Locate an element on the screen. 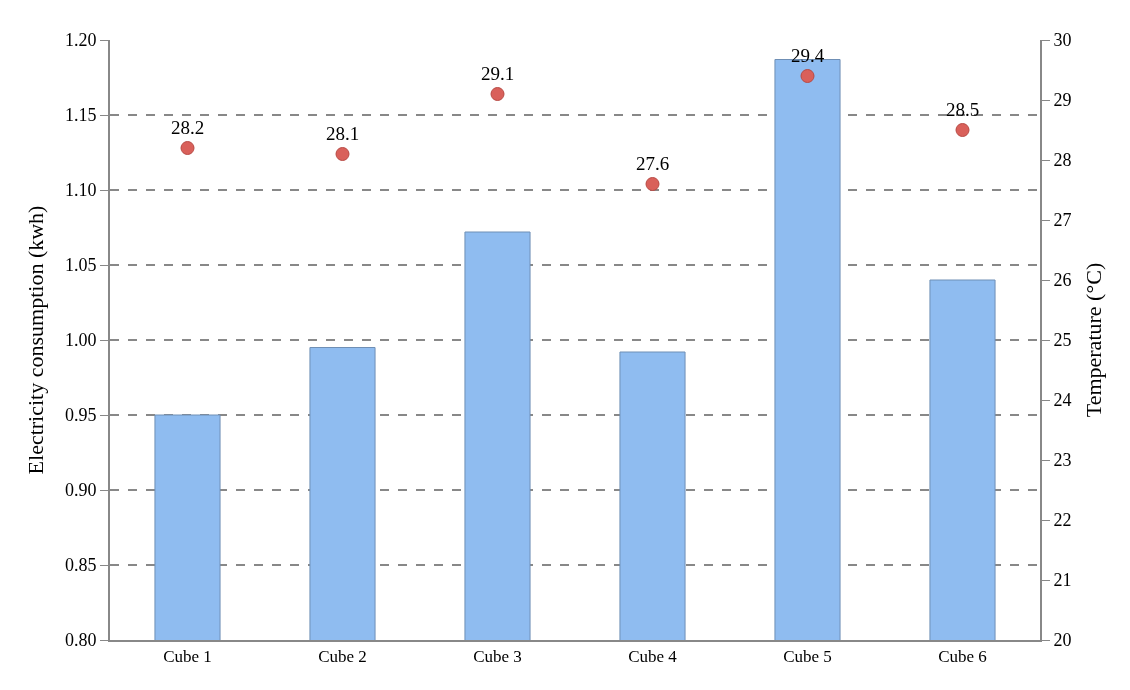 Image resolution: width=1130 pixels, height=690 pixels. y-tick-label: 1.20 is located at coordinates (80, 40).